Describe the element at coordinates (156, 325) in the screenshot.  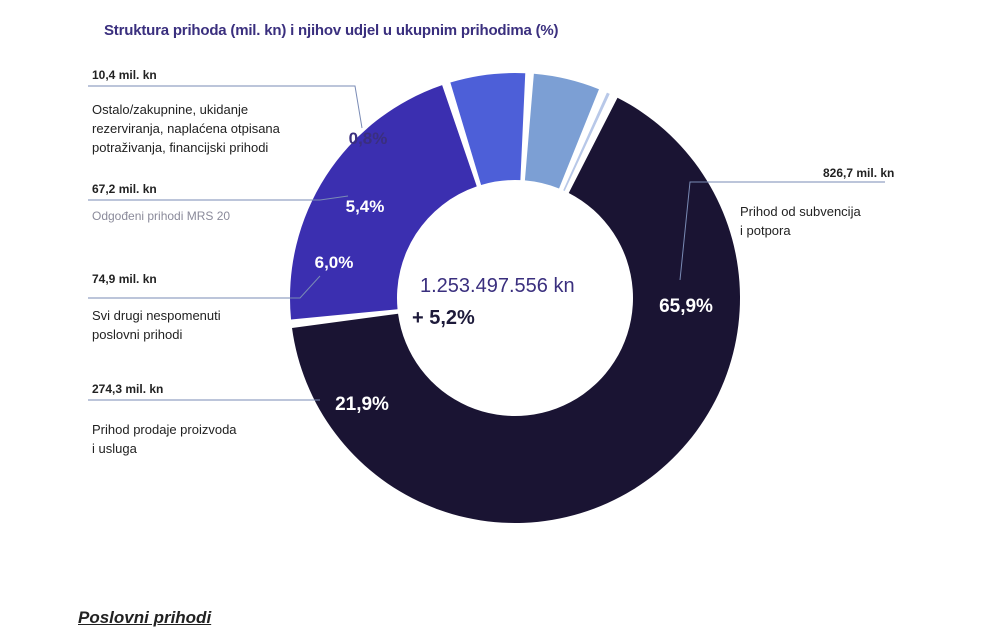
I see `annotation-label-svi-drugi: Svi drugi nespomenuti poslovni prihodi` at that location.